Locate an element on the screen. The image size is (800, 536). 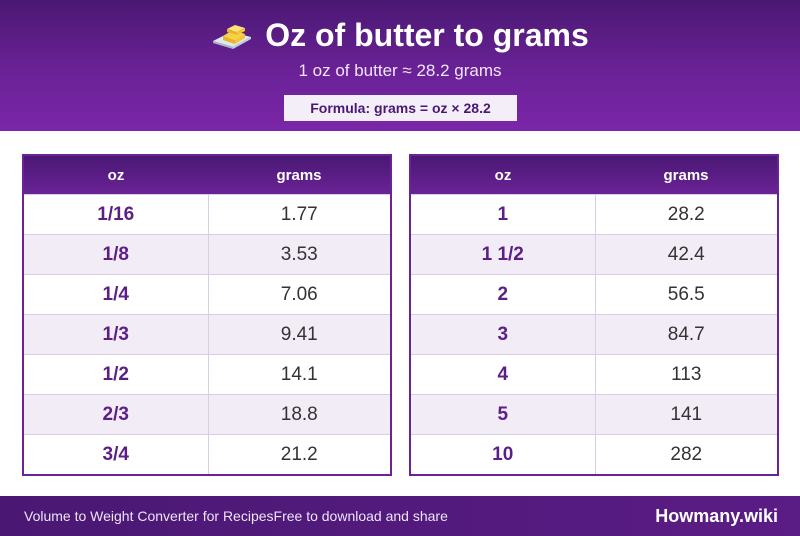
grams-cell: 7.06 is located at coordinates (299, 294).